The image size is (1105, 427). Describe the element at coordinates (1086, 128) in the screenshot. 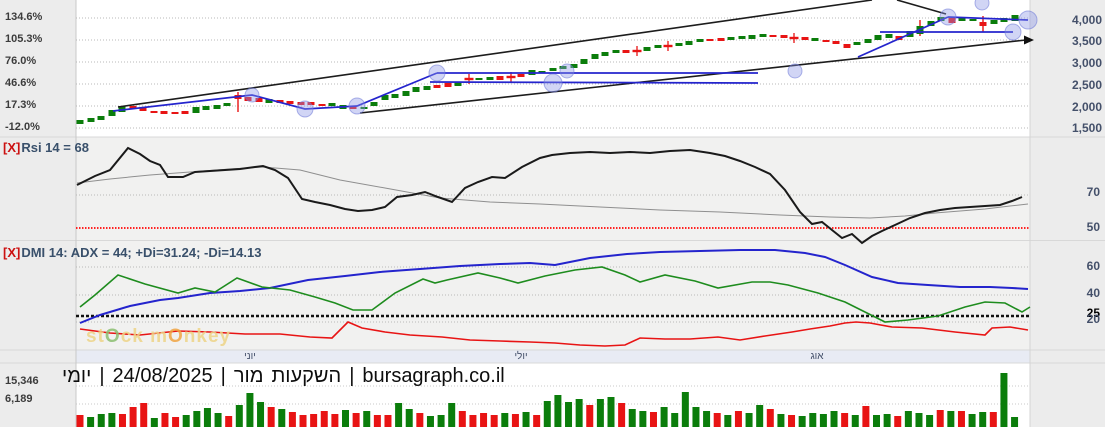

I see `axis-tick: 1,500` at that location.